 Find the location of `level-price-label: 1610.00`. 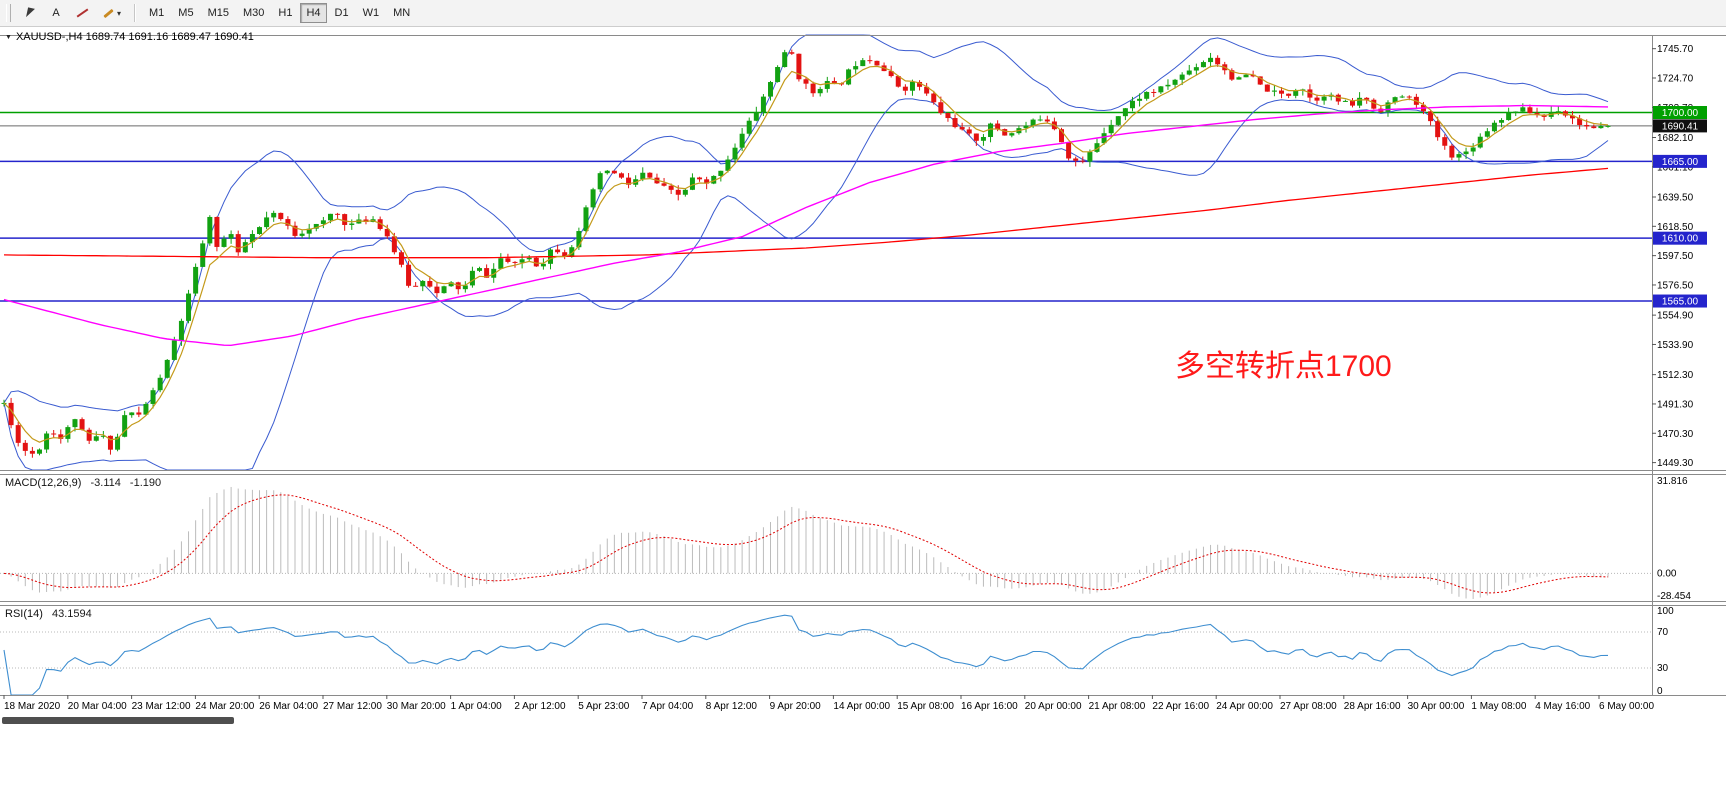

level-price-label: 1610.00 is located at coordinates (1680, 239).